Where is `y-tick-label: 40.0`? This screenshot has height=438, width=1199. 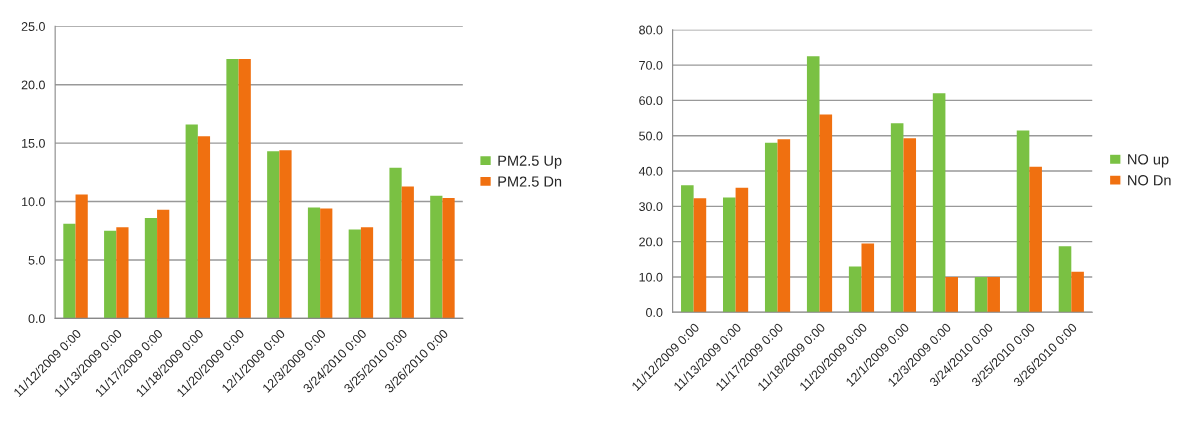
y-tick-label: 40.0 is located at coordinates (650, 171).